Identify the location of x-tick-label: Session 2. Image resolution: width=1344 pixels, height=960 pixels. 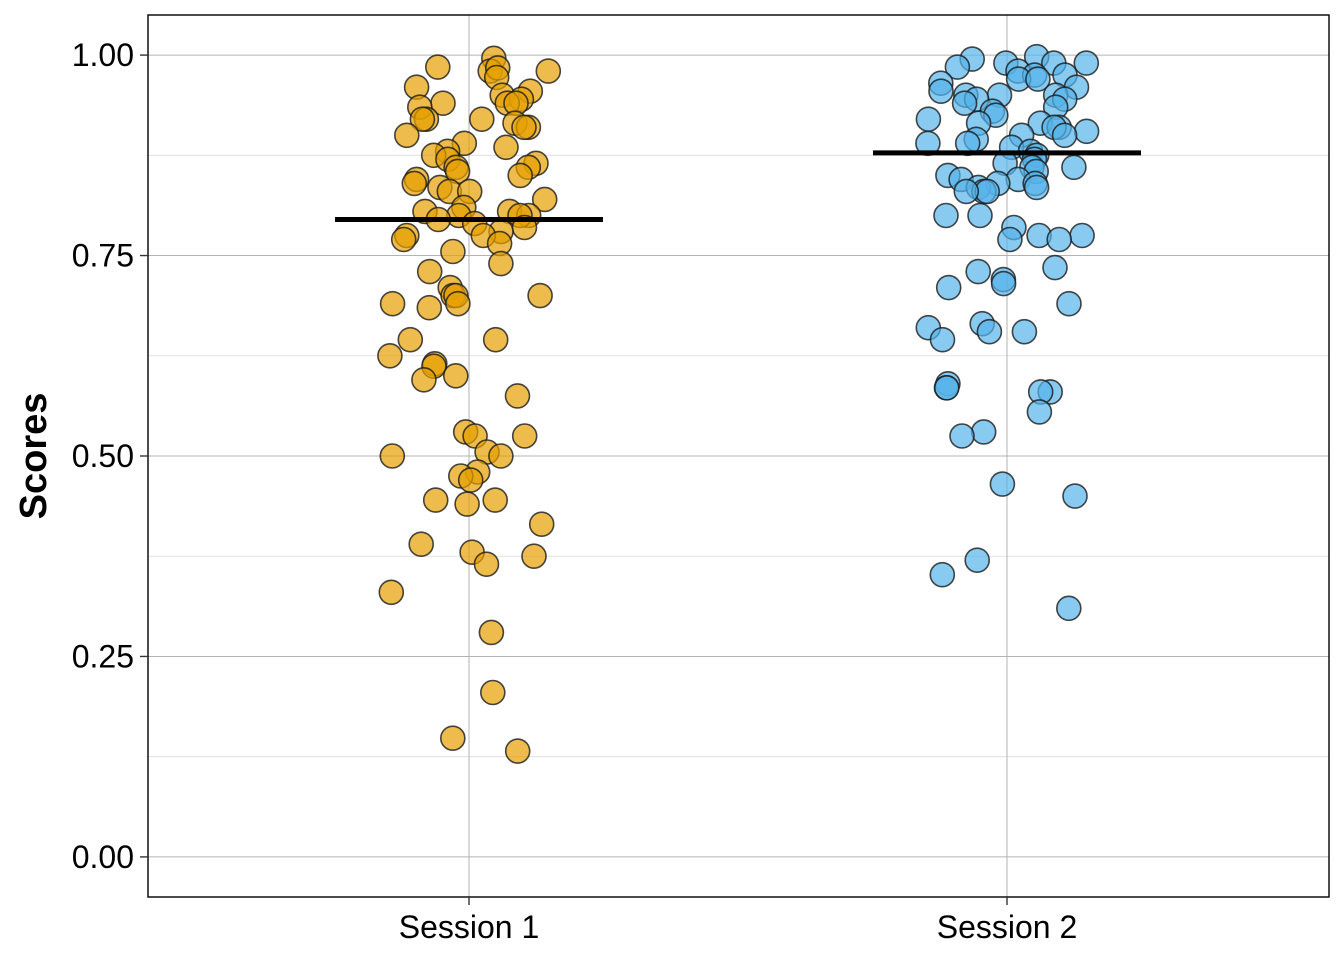
(1007, 927).